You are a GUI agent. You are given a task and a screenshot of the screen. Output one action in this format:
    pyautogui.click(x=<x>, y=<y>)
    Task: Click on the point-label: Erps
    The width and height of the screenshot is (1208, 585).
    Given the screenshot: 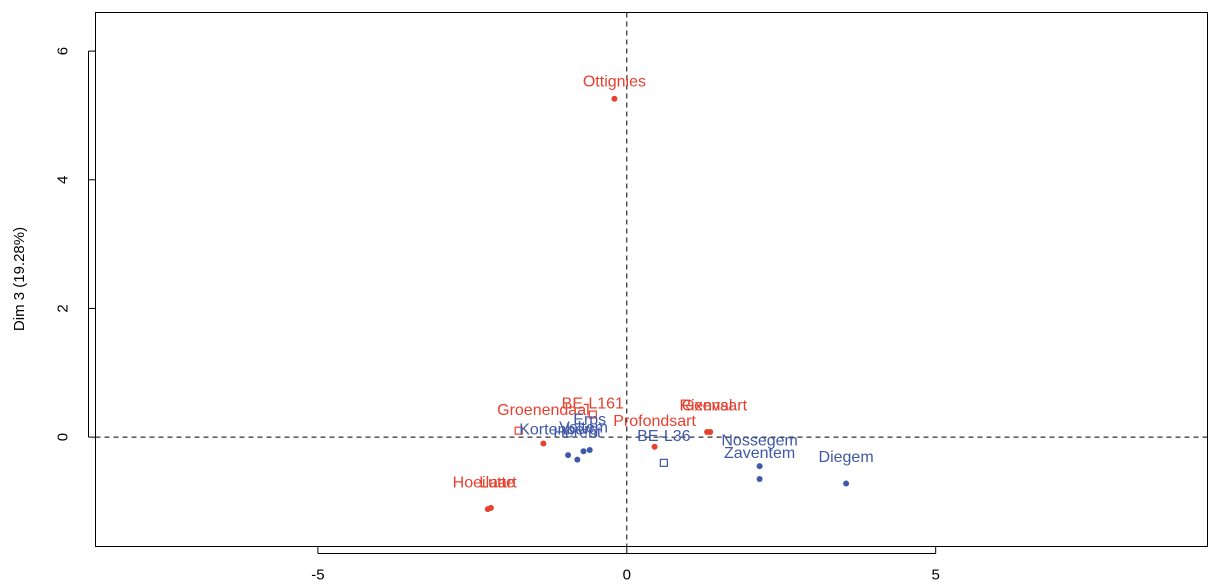 What is the action you would take?
    pyautogui.click(x=589, y=420)
    